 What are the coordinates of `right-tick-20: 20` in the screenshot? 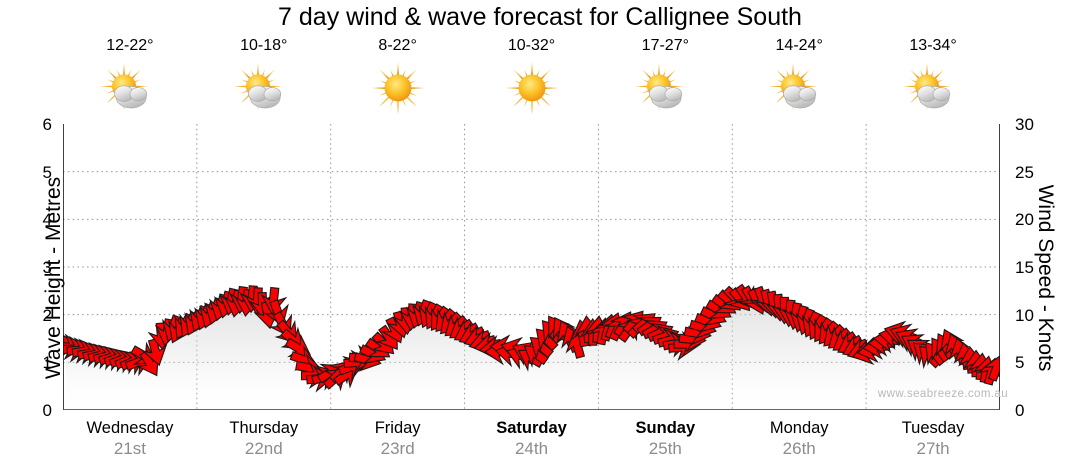 It's located at (1024, 220).